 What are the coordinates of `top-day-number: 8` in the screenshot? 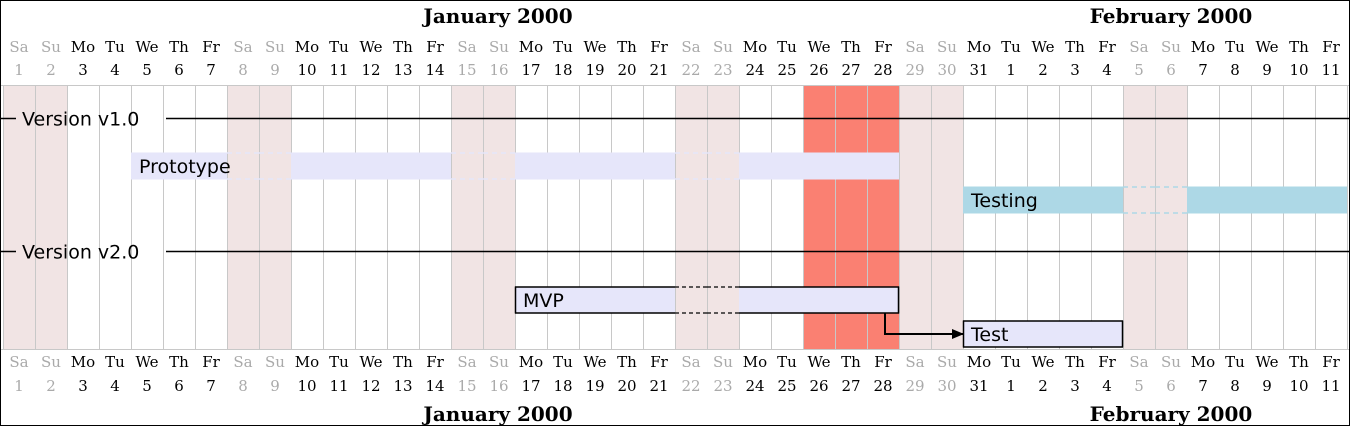 It's located at (1235, 70).